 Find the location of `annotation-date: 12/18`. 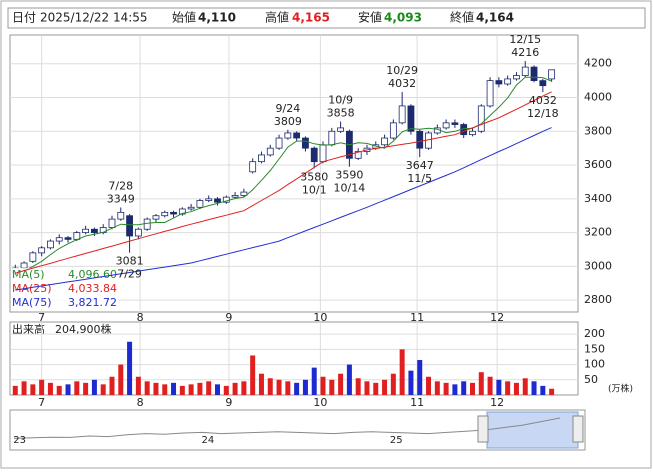

annotation-date: 12/18 is located at coordinates (543, 113).